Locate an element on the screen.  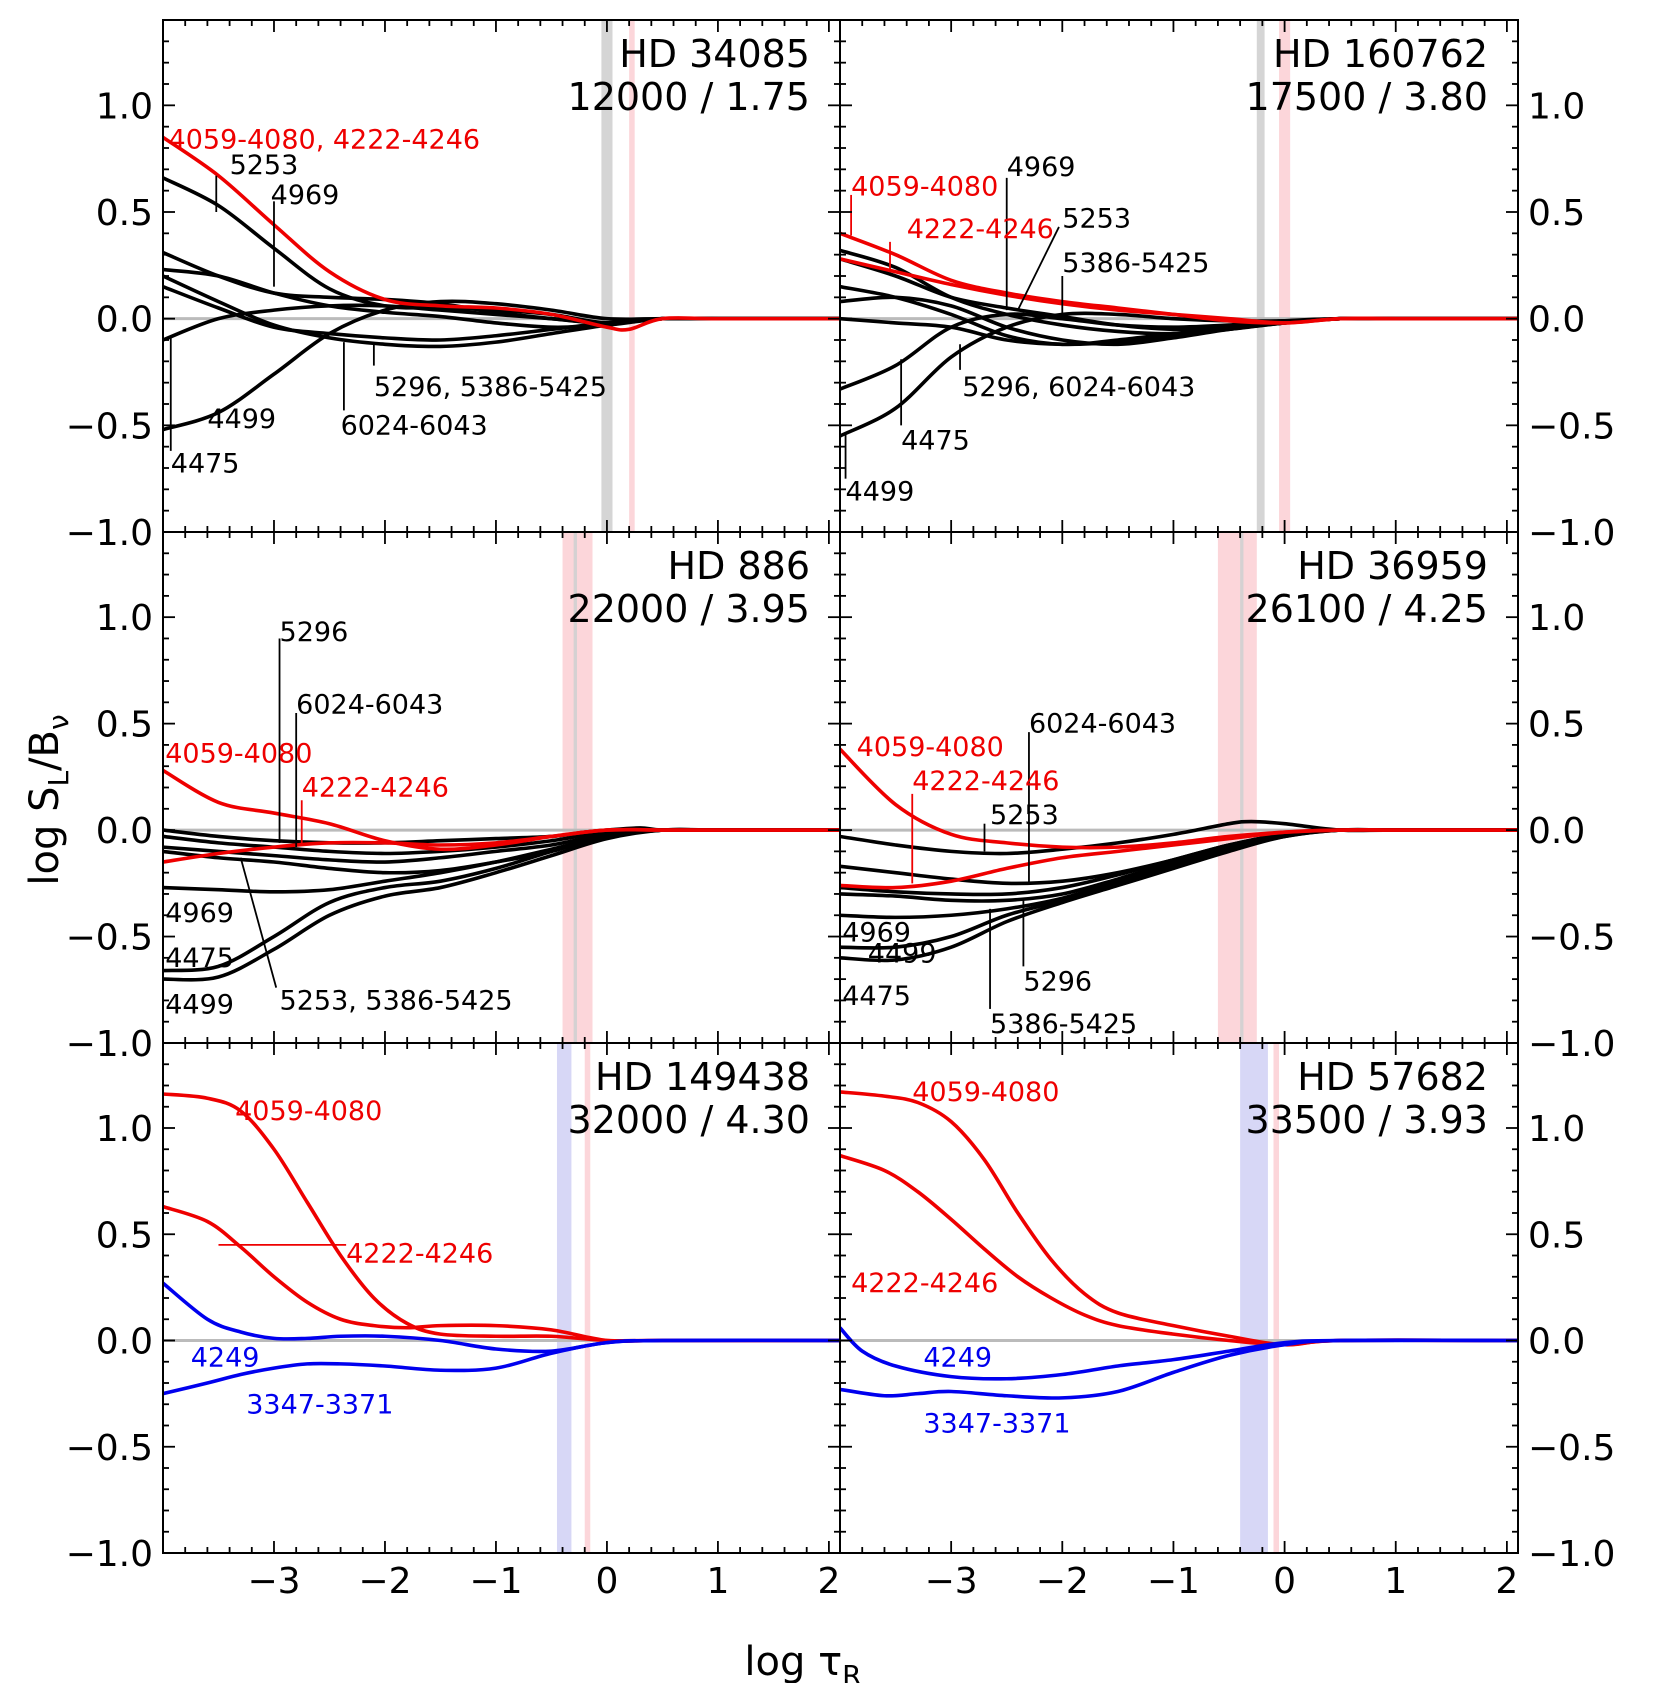
panel-params: 26100 / 4.25 is located at coordinates (1367, 609).